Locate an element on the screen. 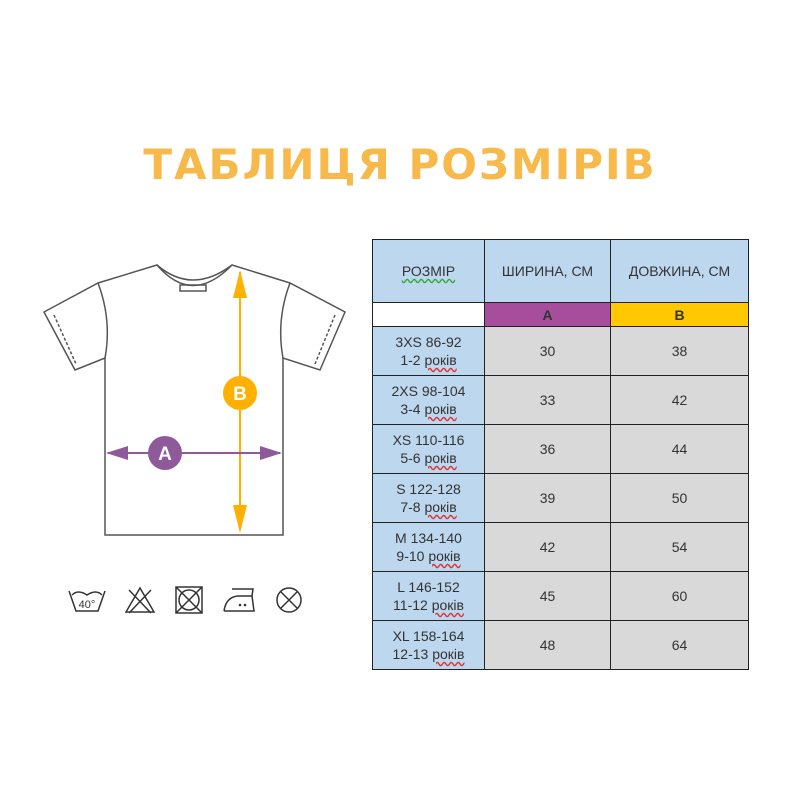 The width and height of the screenshot is (800, 800). size-cell: S 122-128 7-8 років is located at coordinates (428, 498).